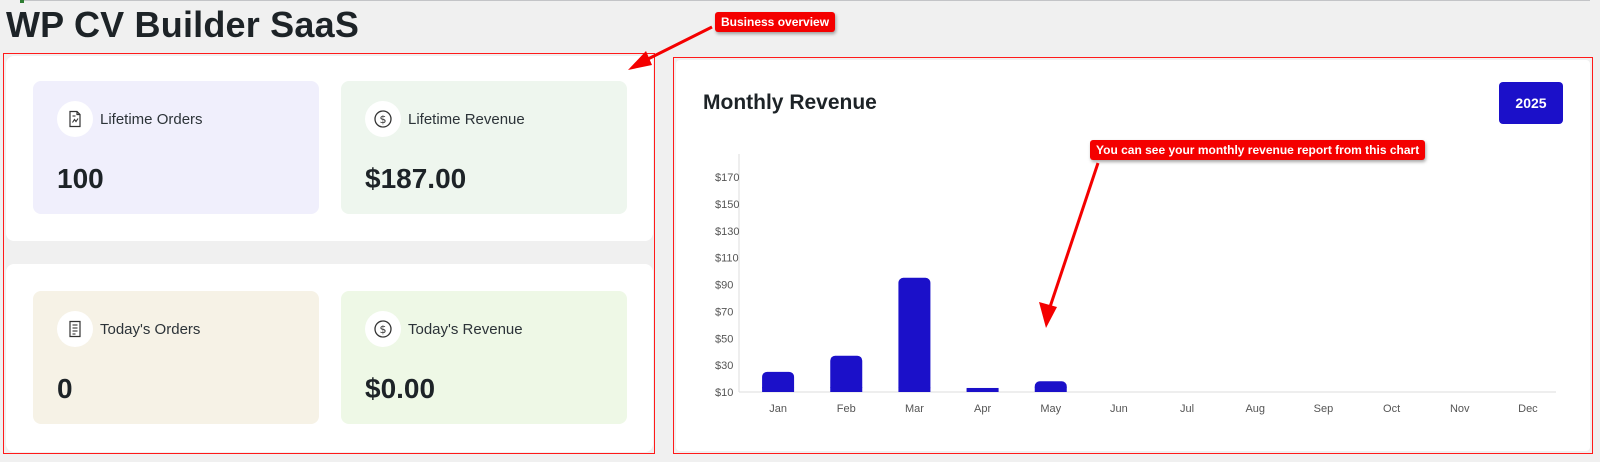 Image resolution: width=1600 pixels, height=462 pixels. I want to click on bar-feb, so click(846, 373).